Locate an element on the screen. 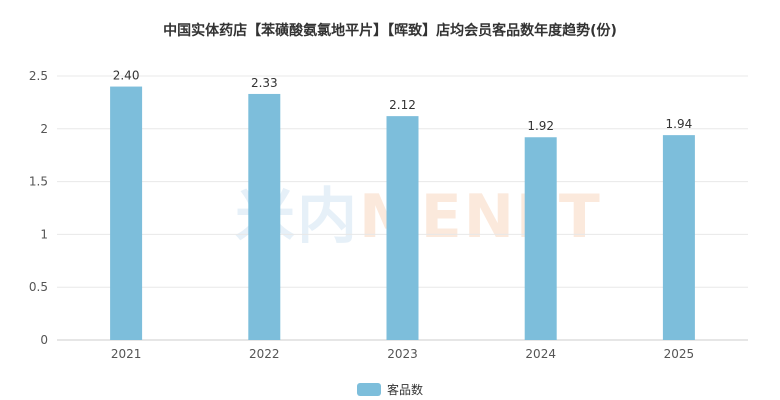 This screenshot has width=780, height=400. legend-swatch is located at coordinates (368, 389).